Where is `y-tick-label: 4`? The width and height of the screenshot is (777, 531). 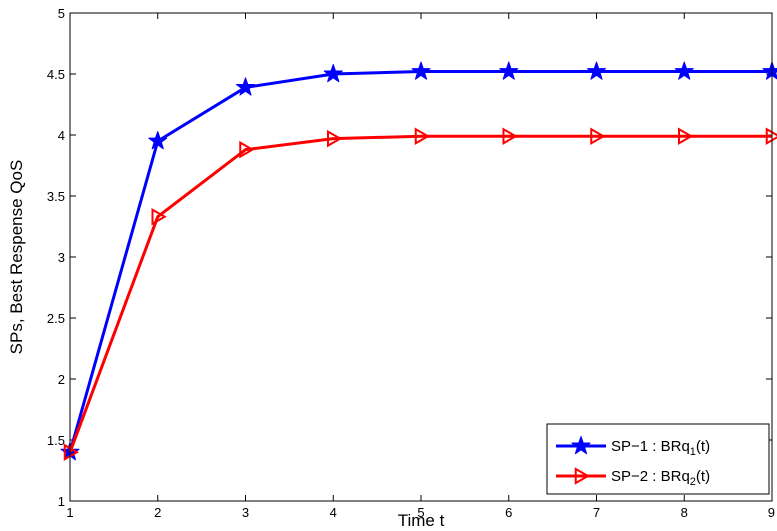 y-tick-label: 4 is located at coordinates (61, 135).